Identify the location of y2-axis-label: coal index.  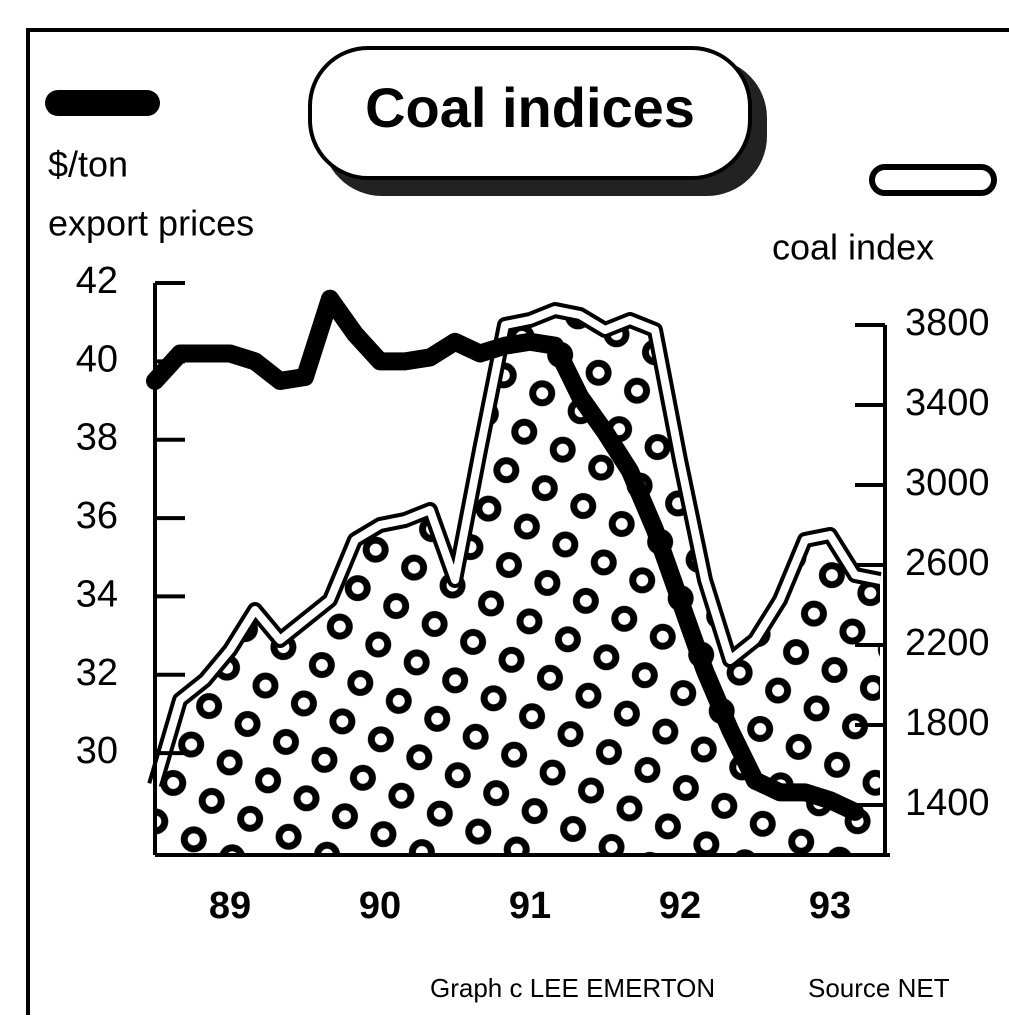
(853, 247).